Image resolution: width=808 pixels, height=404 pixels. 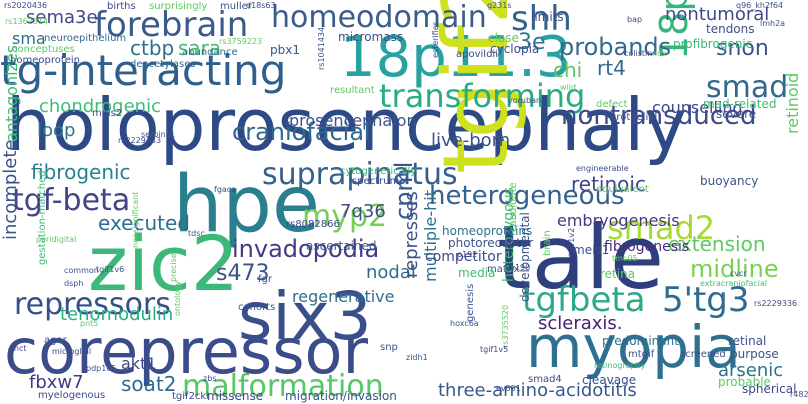 What do you see at coordinates (363, 211) in the screenshot?
I see `word: 7q36` at bounding box center [363, 211].